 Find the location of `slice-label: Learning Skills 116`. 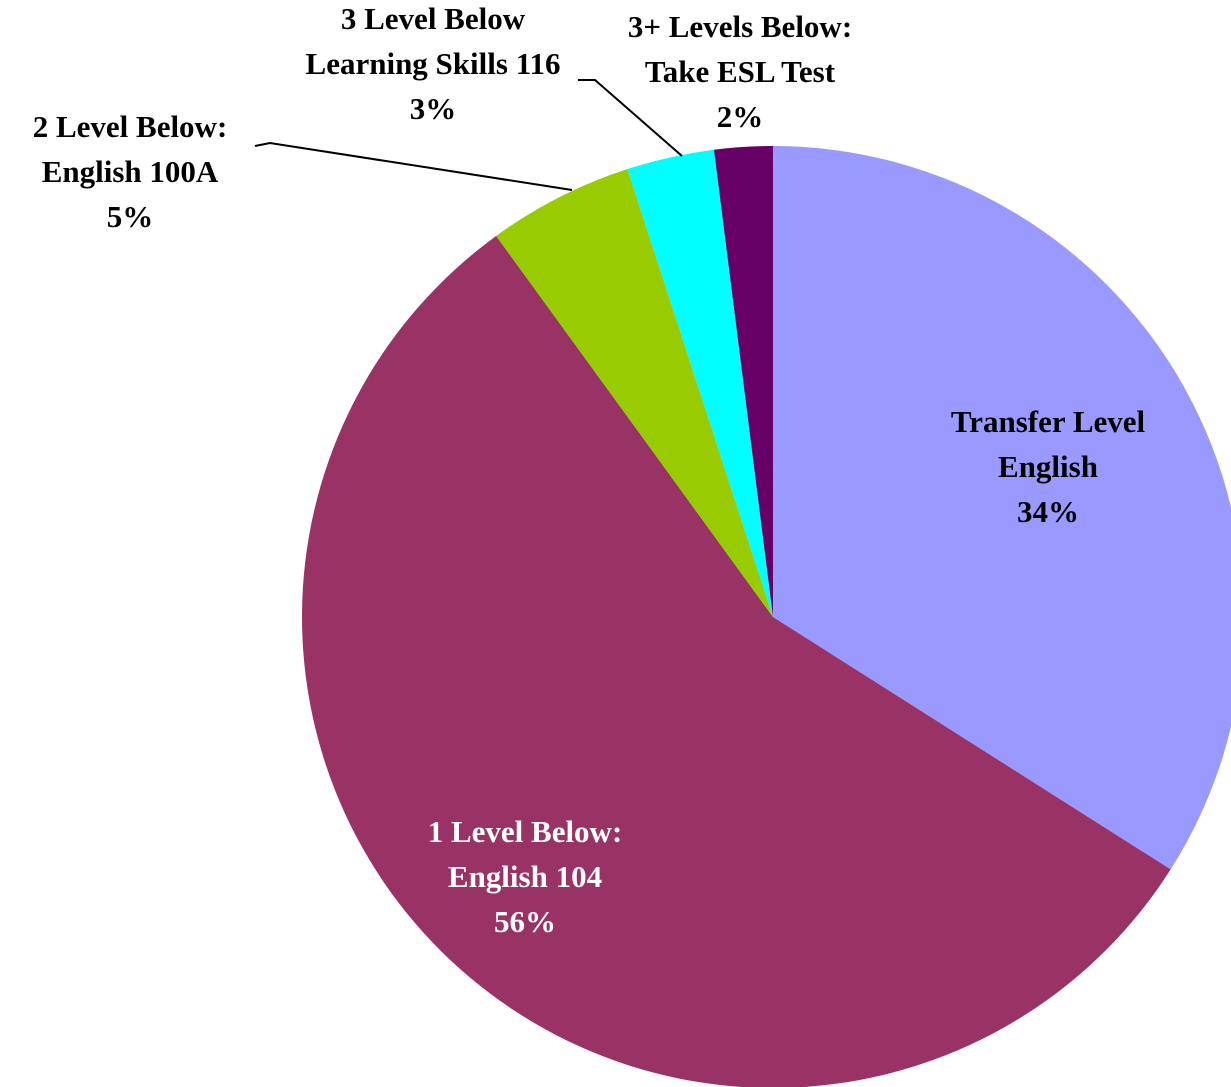

slice-label: Learning Skills 116 is located at coordinates (433, 63).